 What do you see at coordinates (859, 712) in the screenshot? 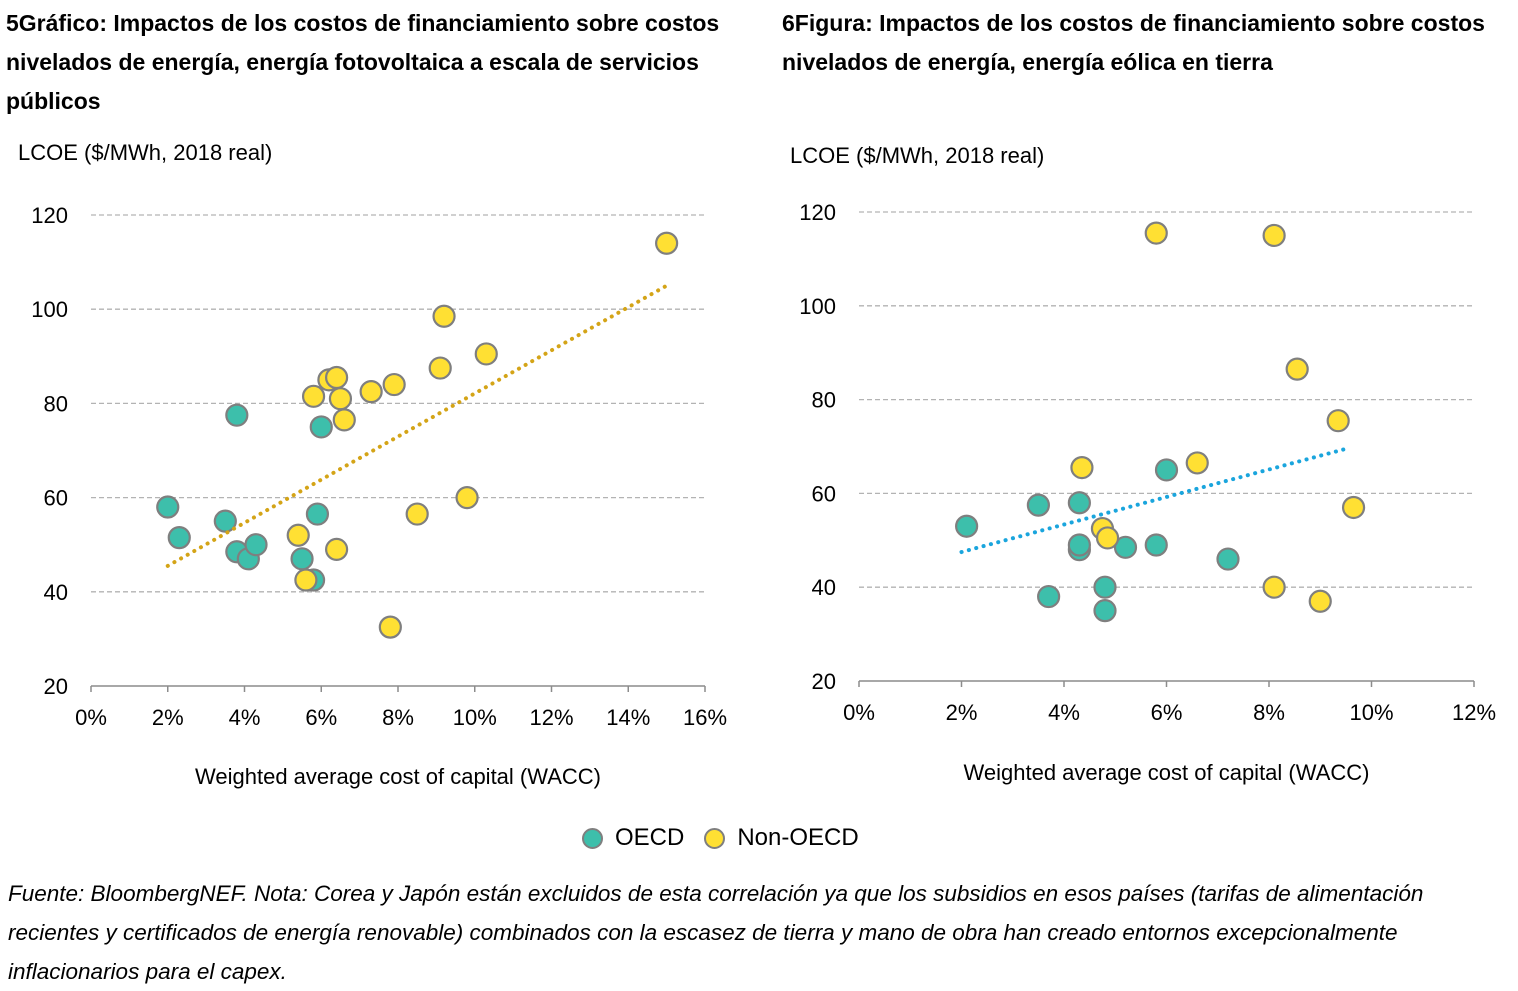
I see `right-x-tick-label: 0%` at bounding box center [859, 712].